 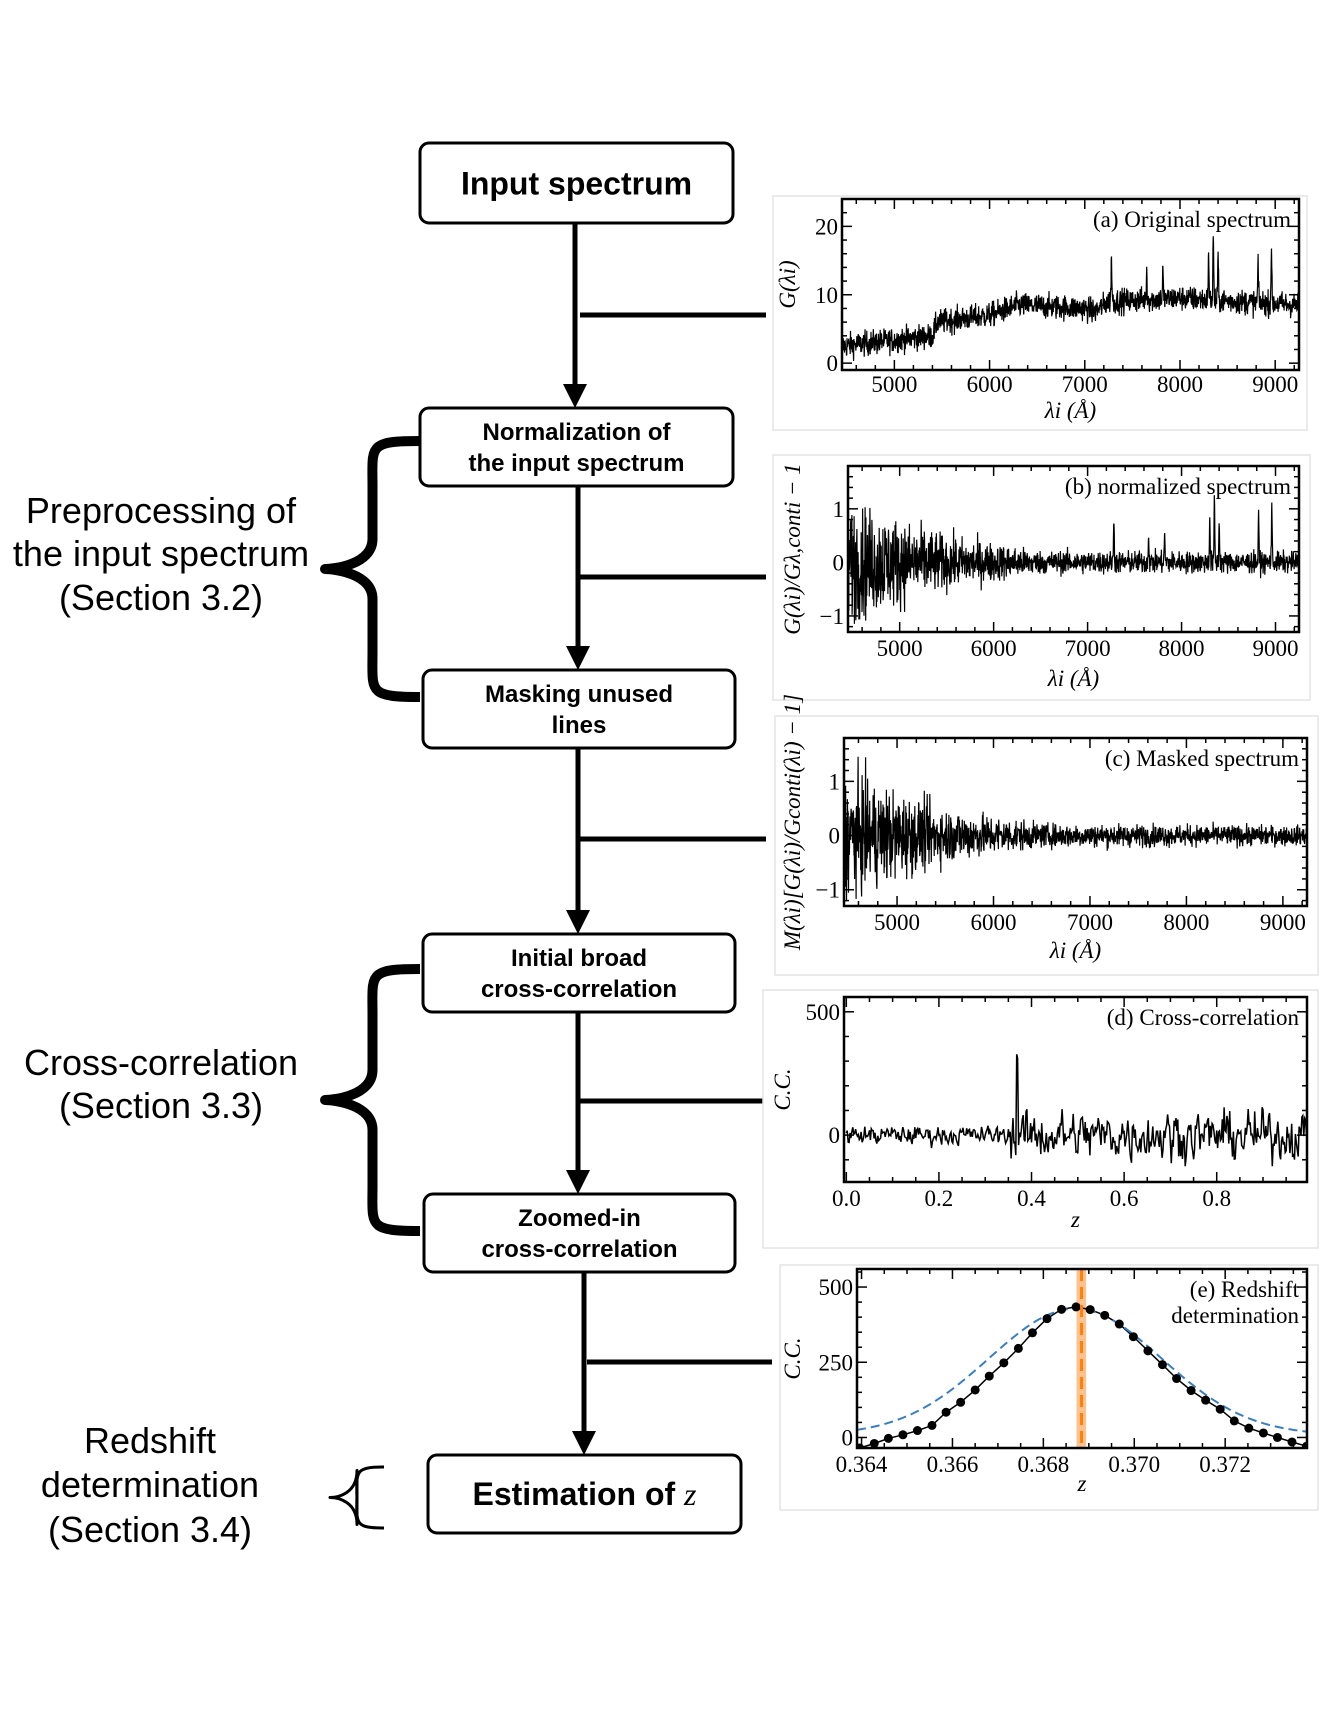 I want to click on y-axis-label: M(λi)[G(λi)/Gconti(λi) − 1], so click(x=792, y=822).